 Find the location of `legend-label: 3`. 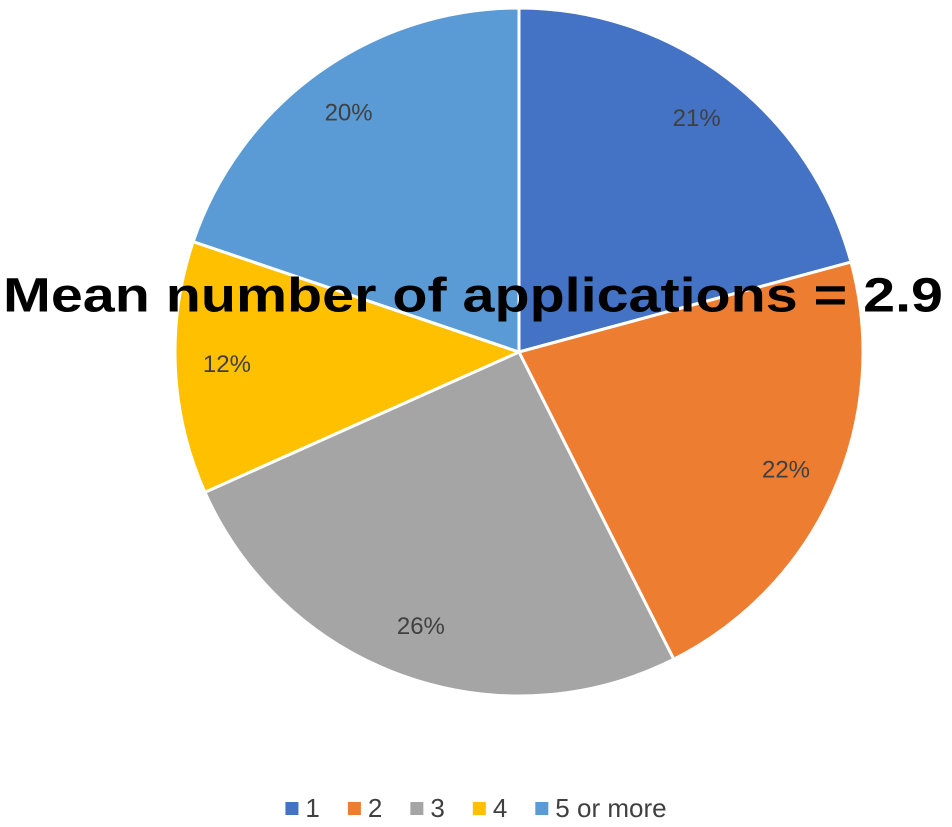

legend-label: 3 is located at coordinates (437, 808).